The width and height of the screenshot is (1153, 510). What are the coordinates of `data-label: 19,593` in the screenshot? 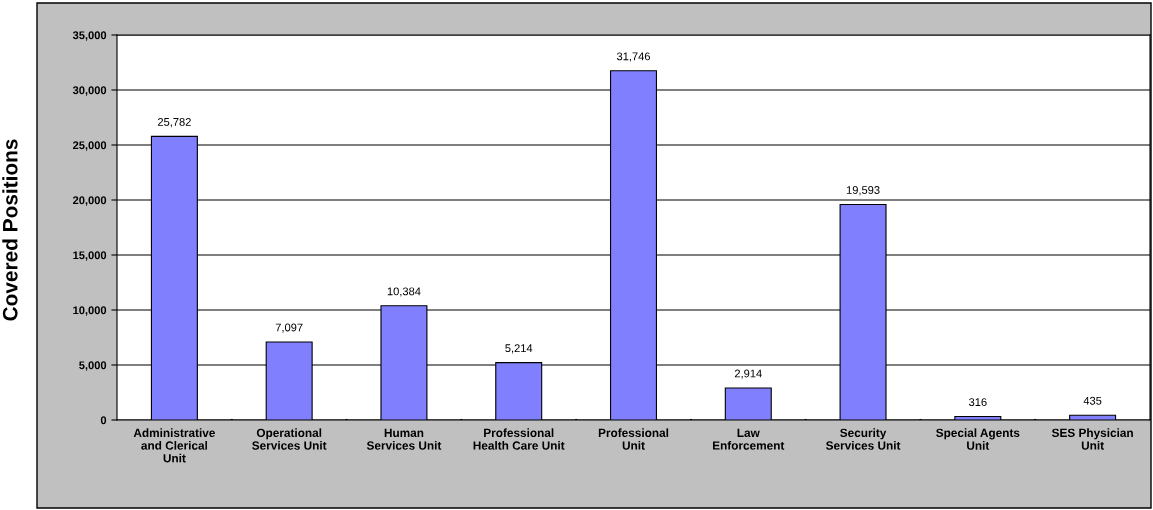 It's located at (863, 191).